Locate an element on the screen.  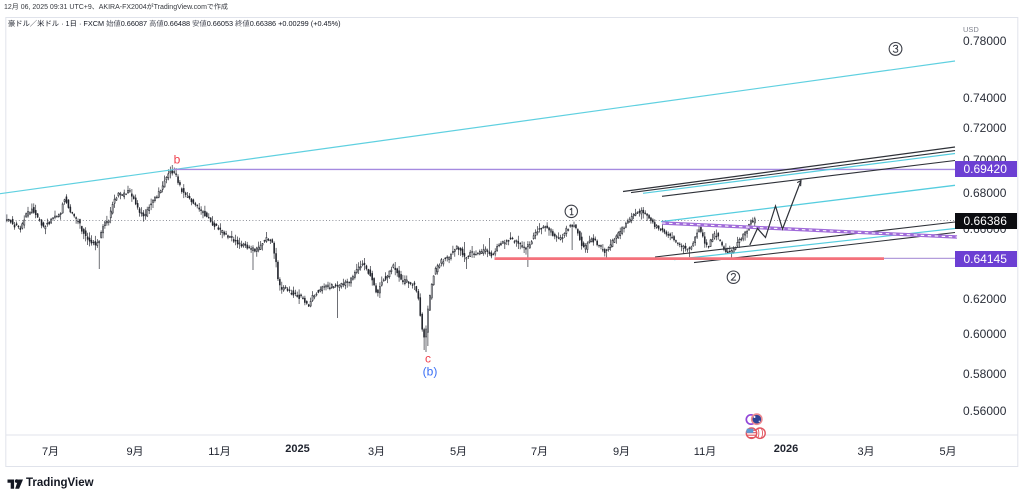
svg-text: c is located at coordinates (428, 359).